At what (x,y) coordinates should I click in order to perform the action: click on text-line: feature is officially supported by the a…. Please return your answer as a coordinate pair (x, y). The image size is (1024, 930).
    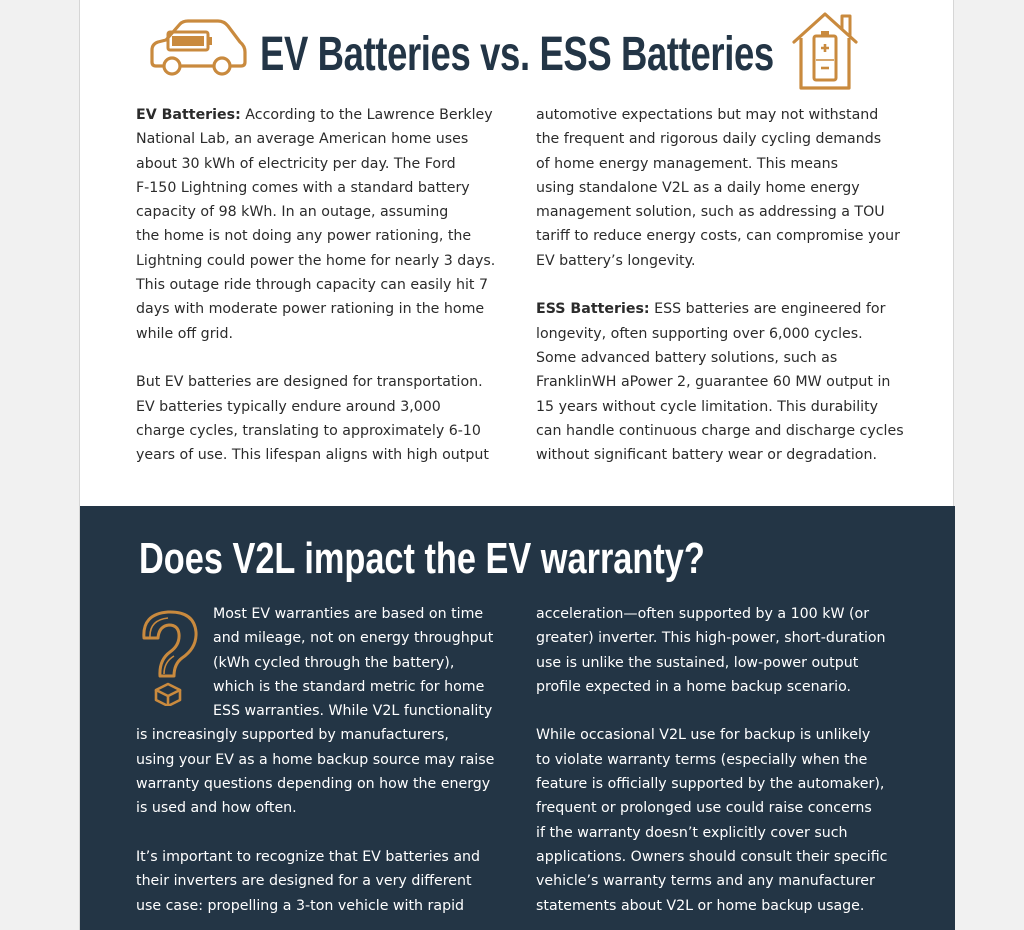
    Looking at the image, I should click on (710, 784).